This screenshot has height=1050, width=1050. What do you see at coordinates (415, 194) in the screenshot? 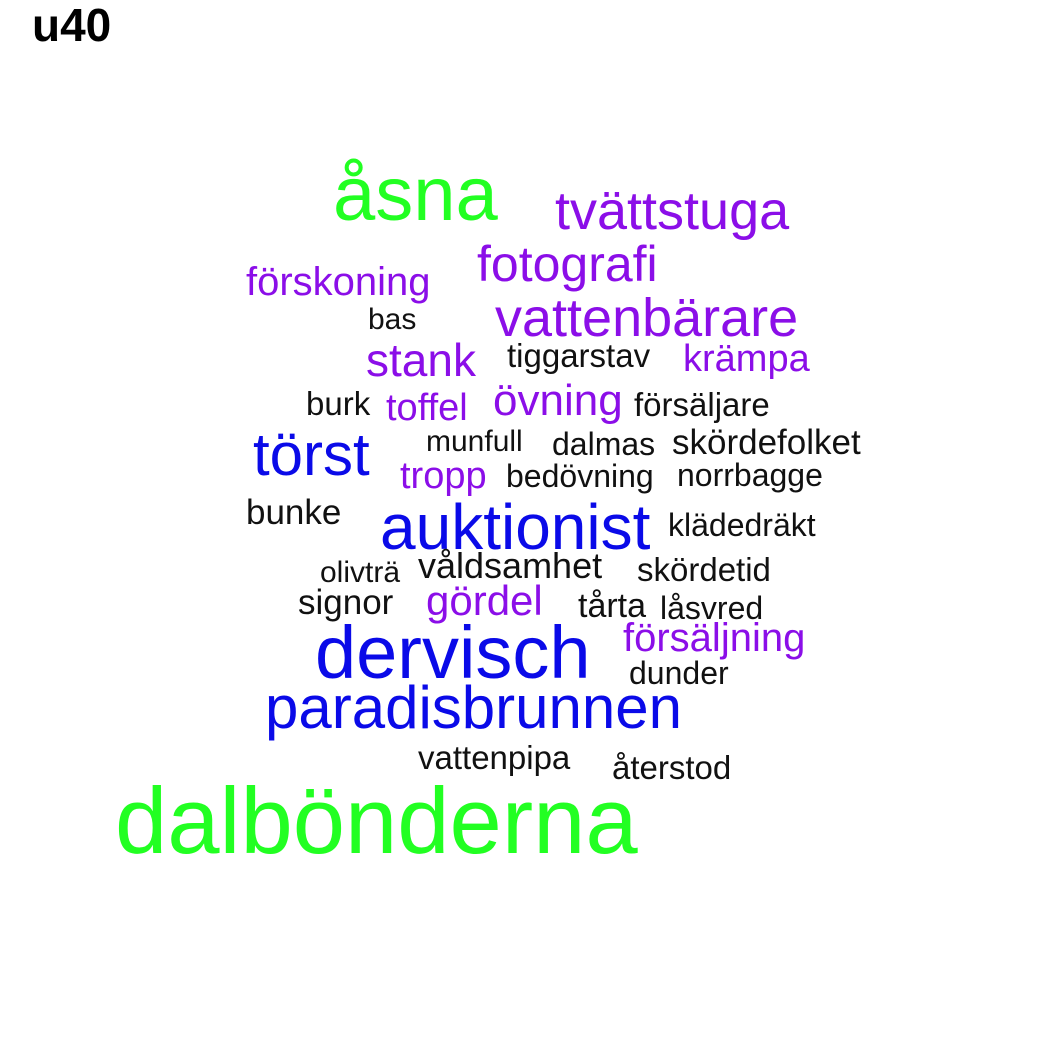
I see `cloud-word: åsna` at bounding box center [415, 194].